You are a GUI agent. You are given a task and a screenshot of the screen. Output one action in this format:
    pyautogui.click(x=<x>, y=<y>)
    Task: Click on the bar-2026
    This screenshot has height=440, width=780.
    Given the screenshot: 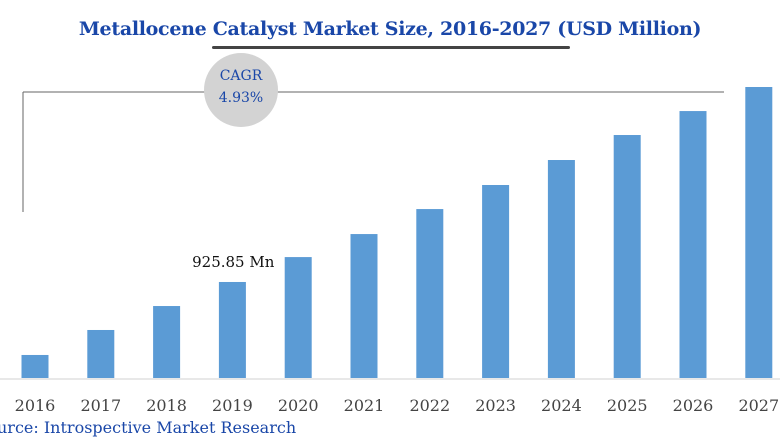 What is the action you would take?
    pyautogui.click(x=693, y=244)
    